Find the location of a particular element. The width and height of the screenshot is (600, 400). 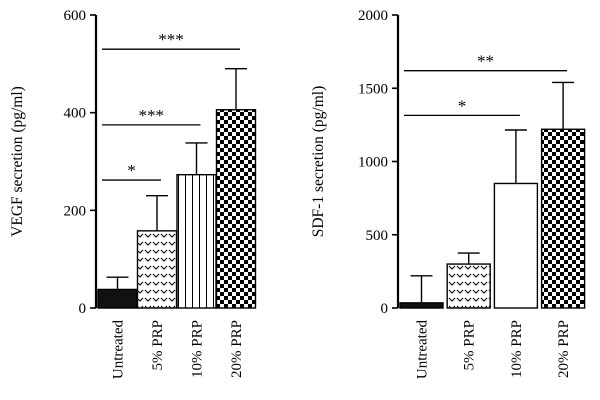

y-tick-label: 200 is located at coordinates (75, 211).